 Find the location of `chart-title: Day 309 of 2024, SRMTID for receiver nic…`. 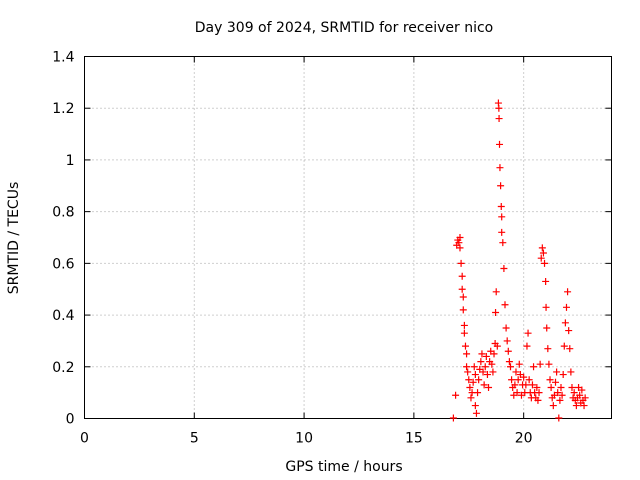

chart-title: Day 309 of 2024, SRMTID for receiver nic… is located at coordinates (344, 28).